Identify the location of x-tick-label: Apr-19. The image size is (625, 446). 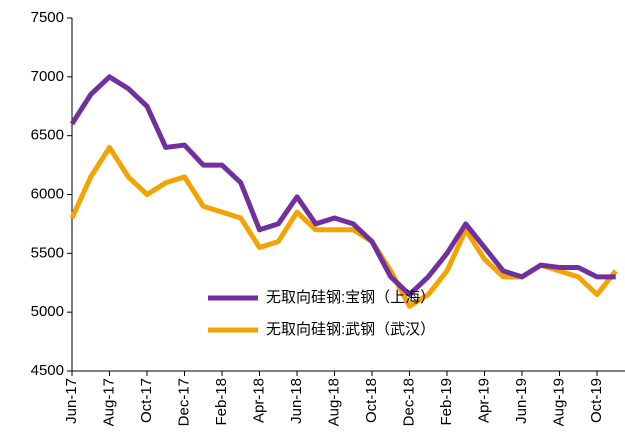
(483, 400).